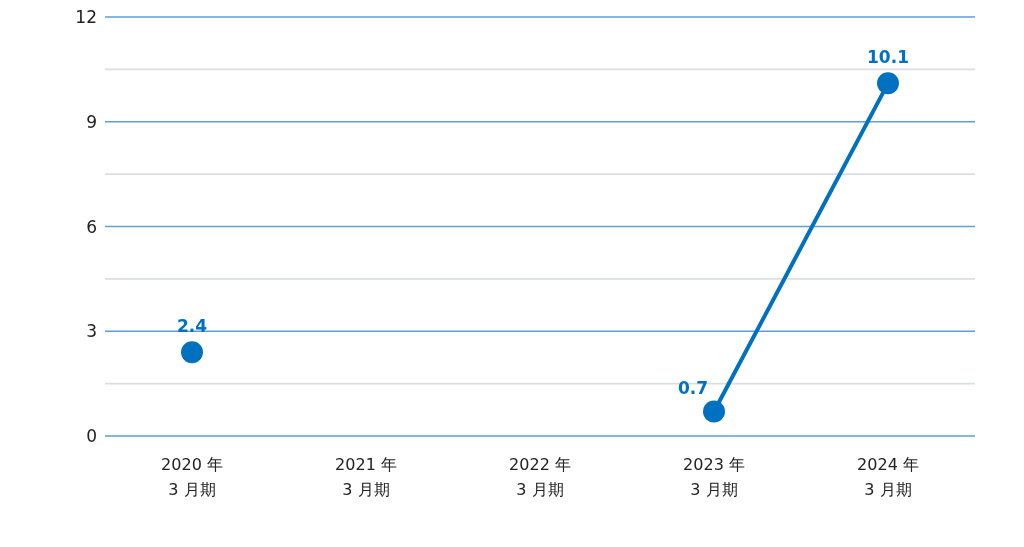 The width and height of the screenshot is (1024, 547). Describe the element at coordinates (91, 436) in the screenshot. I see `y-tick-label: 0` at that location.